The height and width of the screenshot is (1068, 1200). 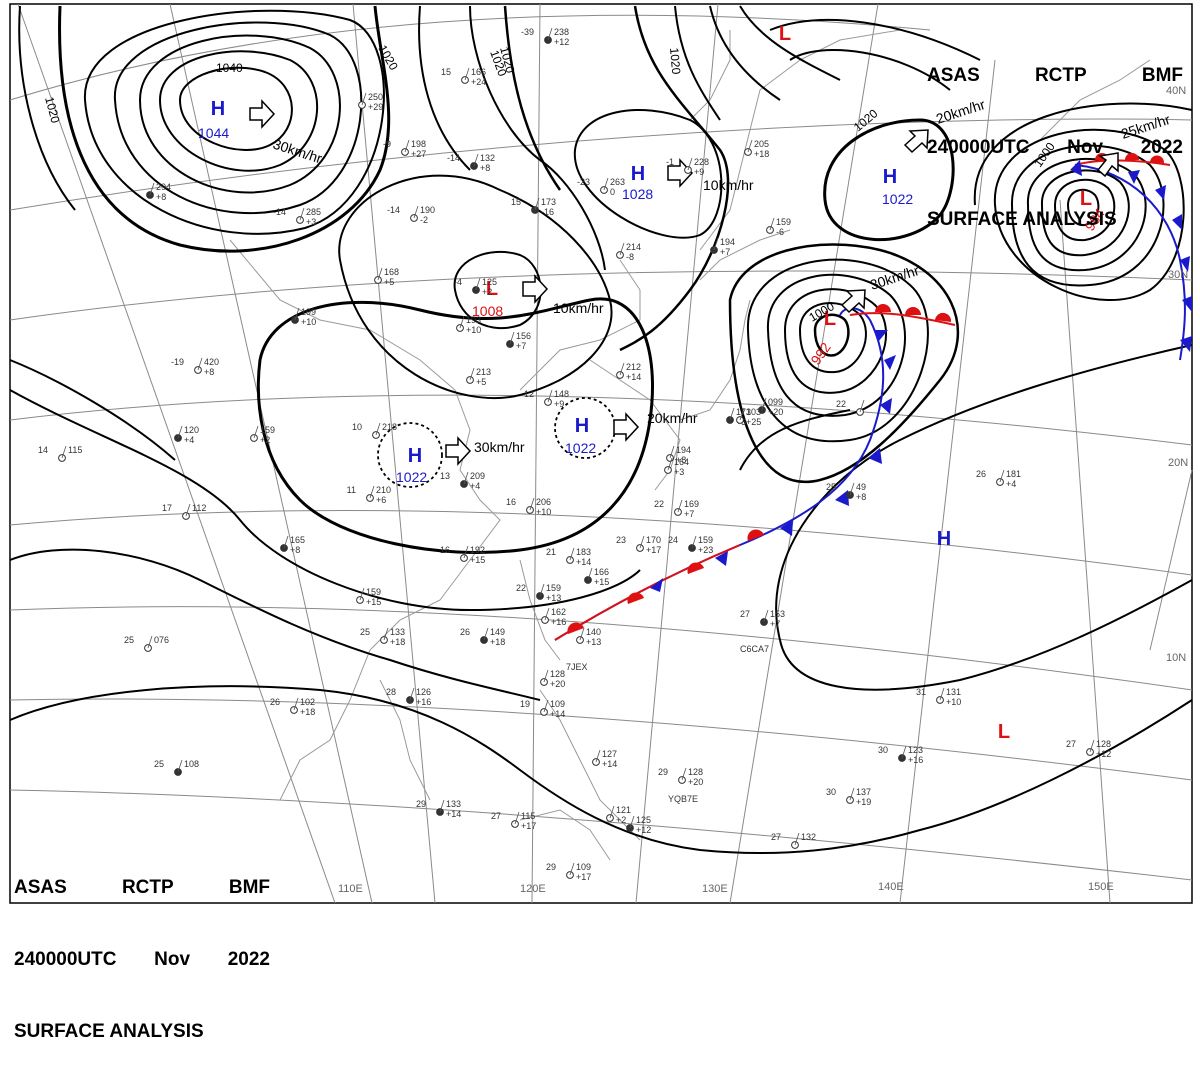 What do you see at coordinates (727, 242) in the screenshot?
I see `station-pressure: 194` at bounding box center [727, 242].